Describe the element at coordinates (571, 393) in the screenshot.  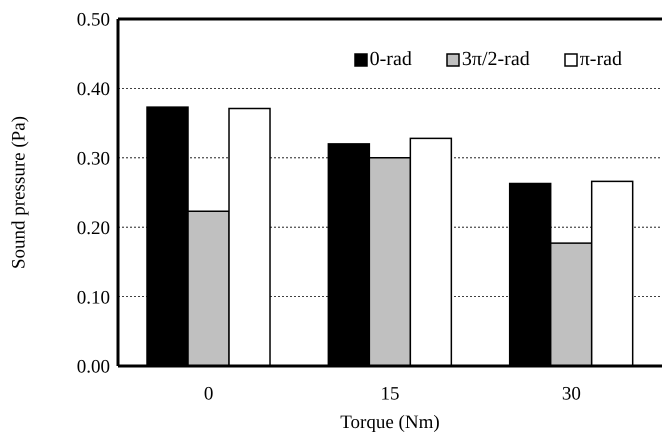
I see `x-tick-label: 30` at that location.